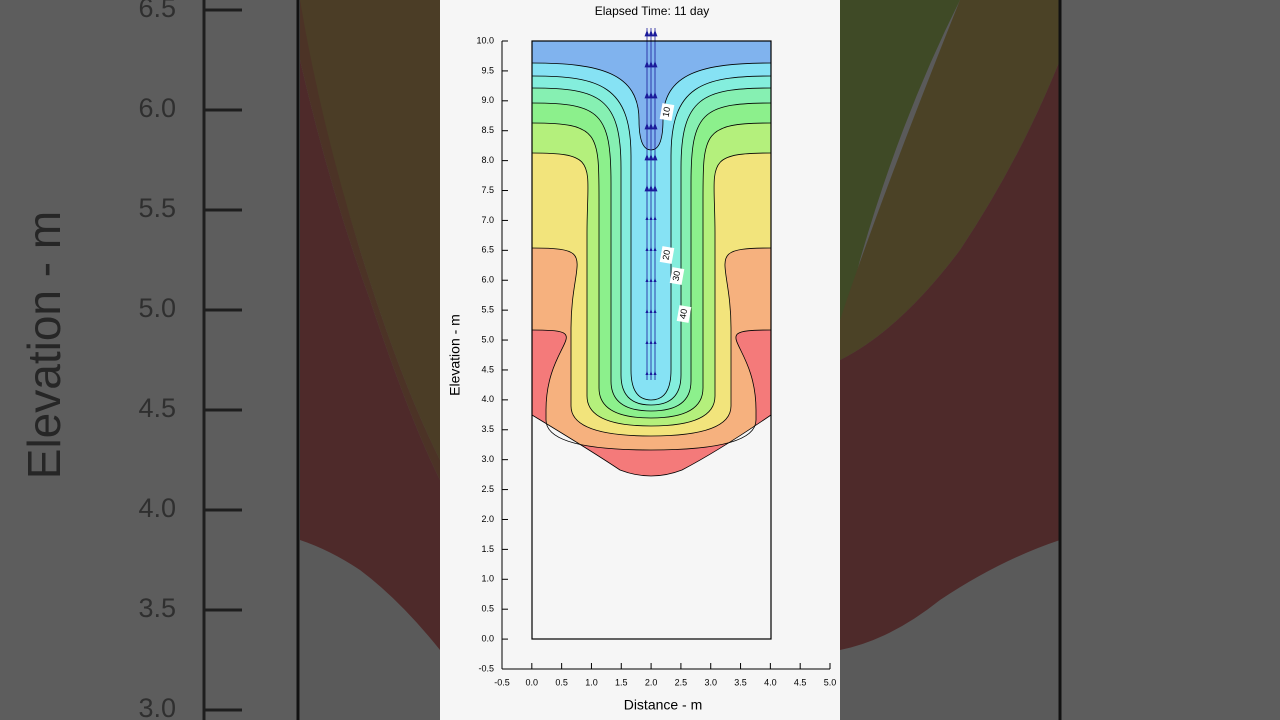 The height and width of the screenshot is (720, 1280). I want to click on contour-label: 40, so click(684, 314).